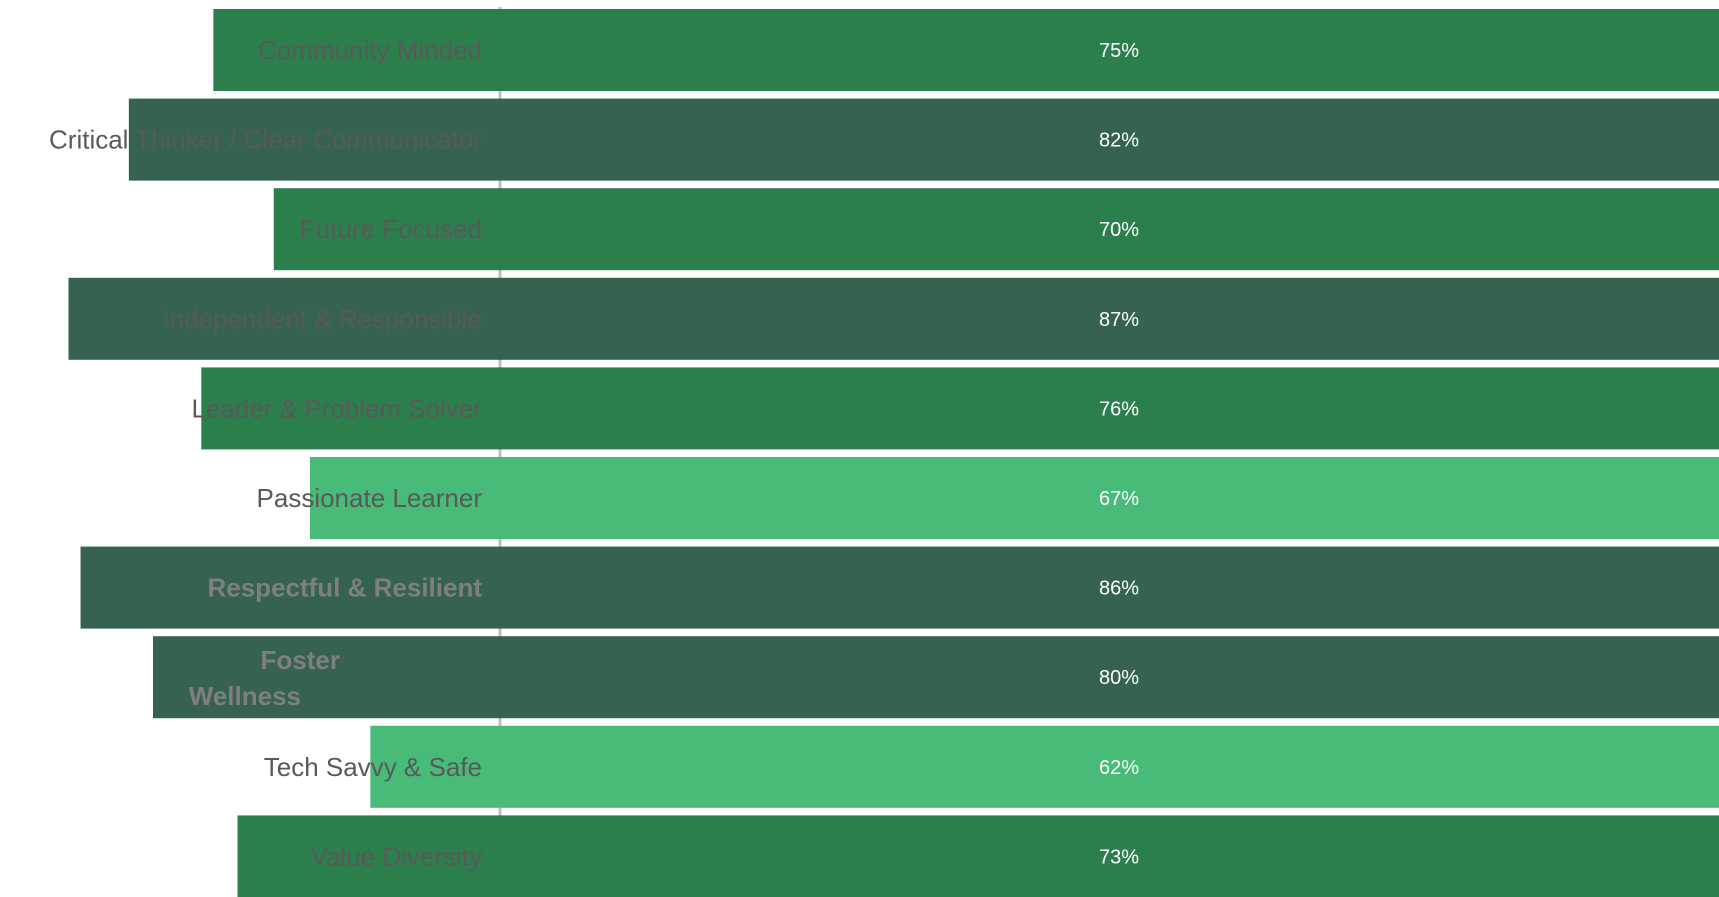 The height and width of the screenshot is (897, 1719). I want to click on bar-respectful-resilient, so click(899, 587).